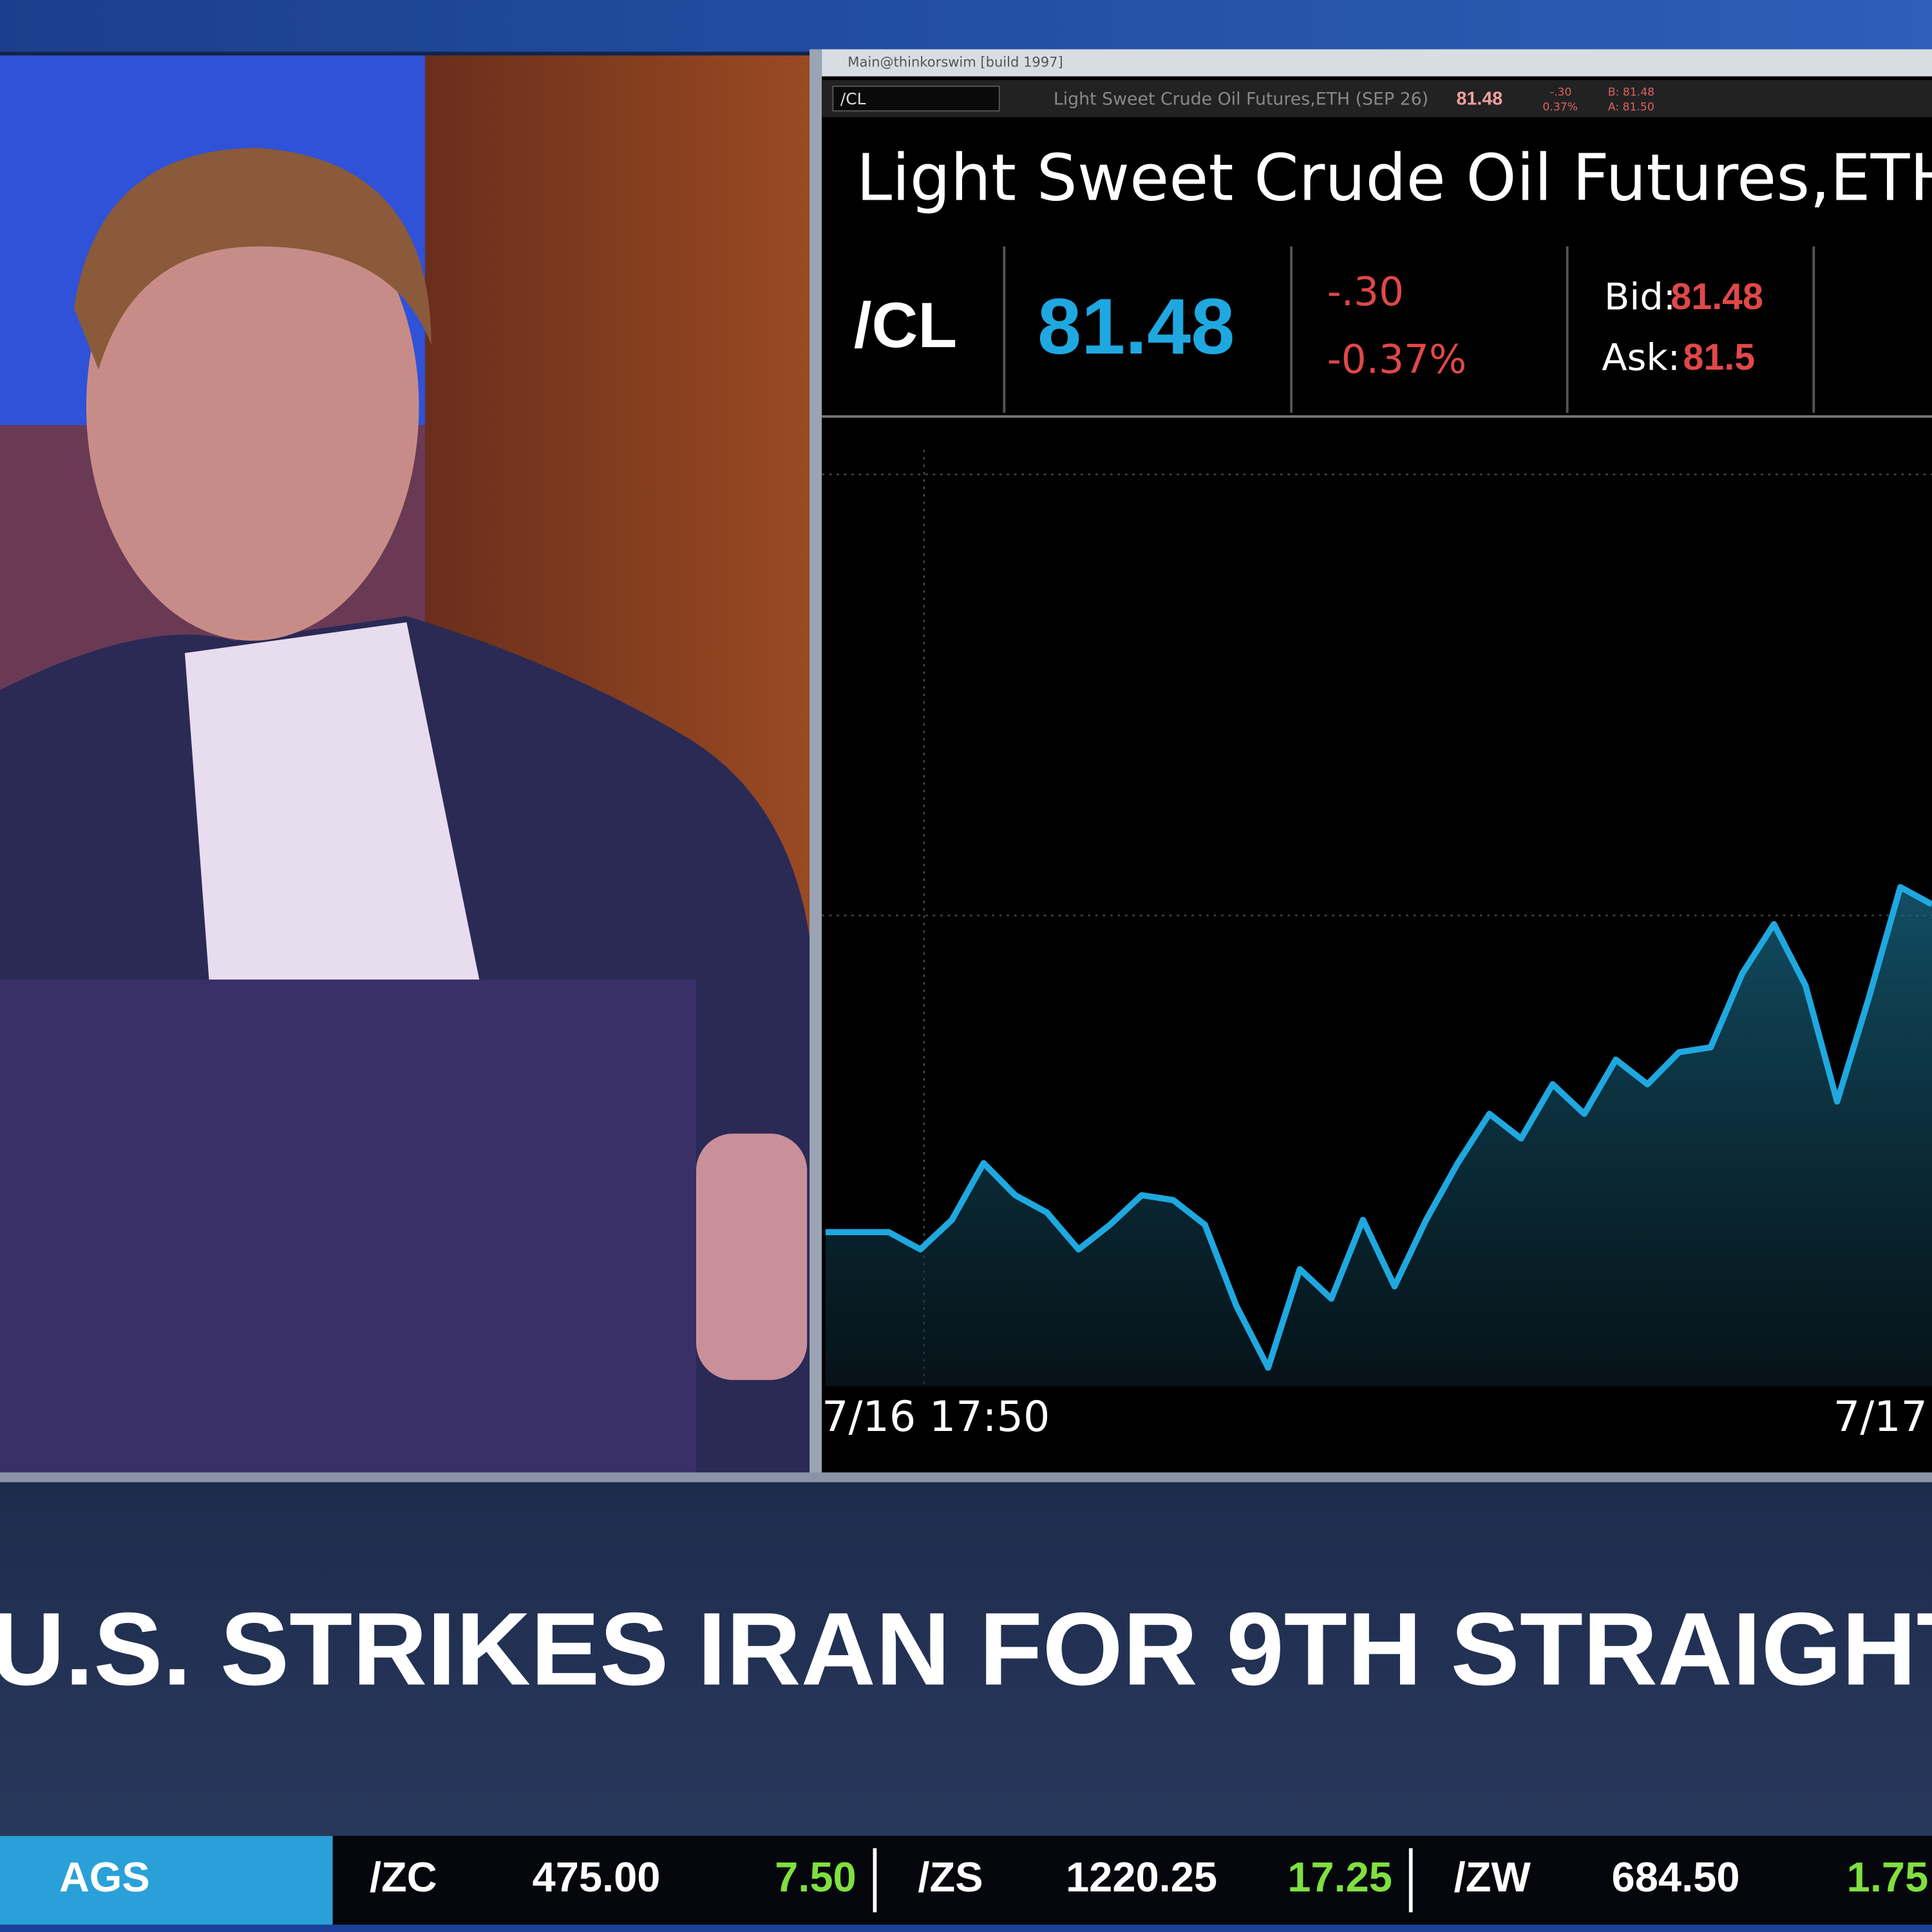  I want to click on ticker-price: 684.50, so click(1676, 1876).